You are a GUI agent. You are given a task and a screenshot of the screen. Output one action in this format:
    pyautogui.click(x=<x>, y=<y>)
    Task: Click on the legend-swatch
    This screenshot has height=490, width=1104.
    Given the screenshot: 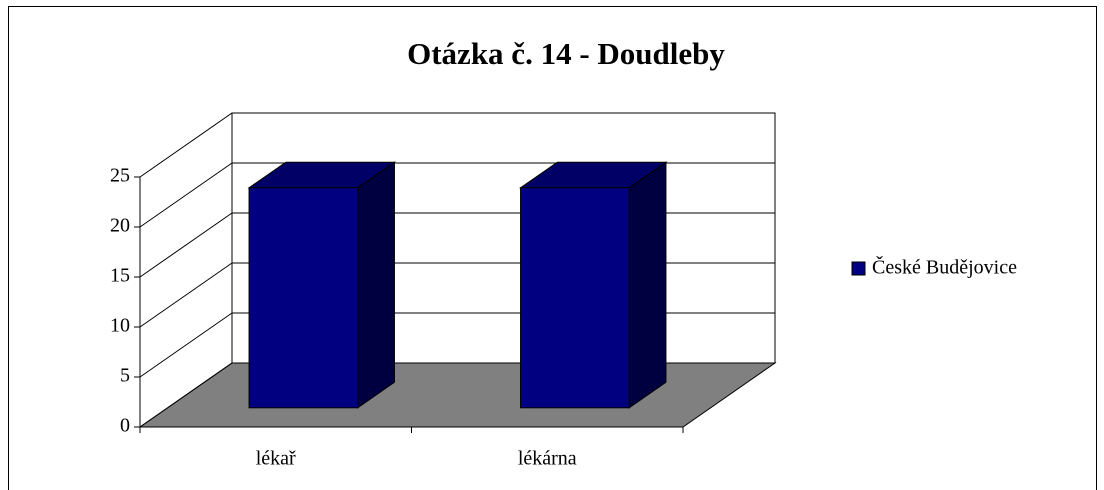 What is the action you would take?
    pyautogui.click(x=858, y=268)
    